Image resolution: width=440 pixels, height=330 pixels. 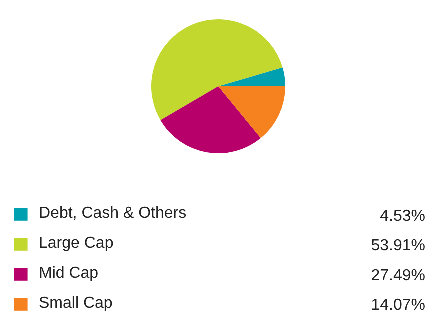 What do you see at coordinates (403, 216) in the screenshot?
I see `data-label: 4.53%` at bounding box center [403, 216].